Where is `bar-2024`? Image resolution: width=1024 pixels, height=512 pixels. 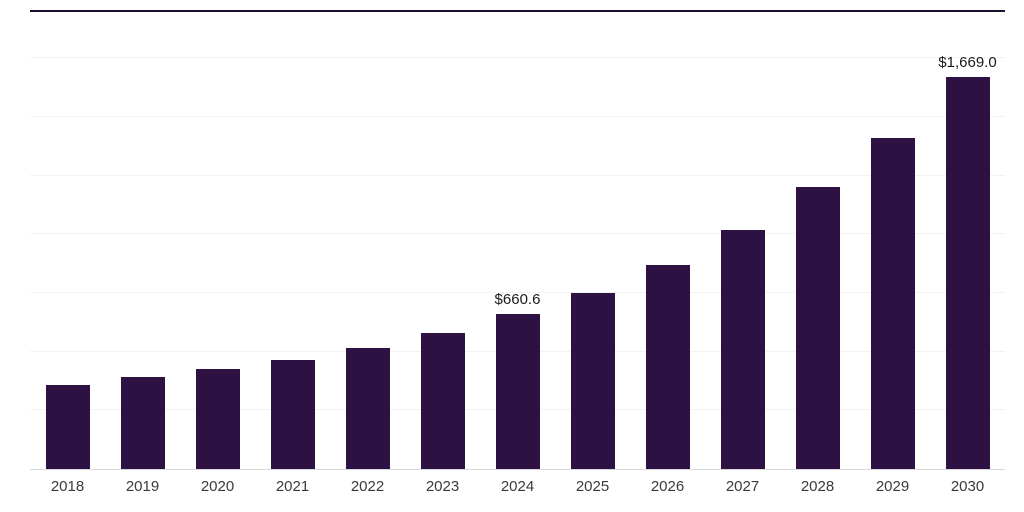
bar-2024 is located at coordinates (517, 391).